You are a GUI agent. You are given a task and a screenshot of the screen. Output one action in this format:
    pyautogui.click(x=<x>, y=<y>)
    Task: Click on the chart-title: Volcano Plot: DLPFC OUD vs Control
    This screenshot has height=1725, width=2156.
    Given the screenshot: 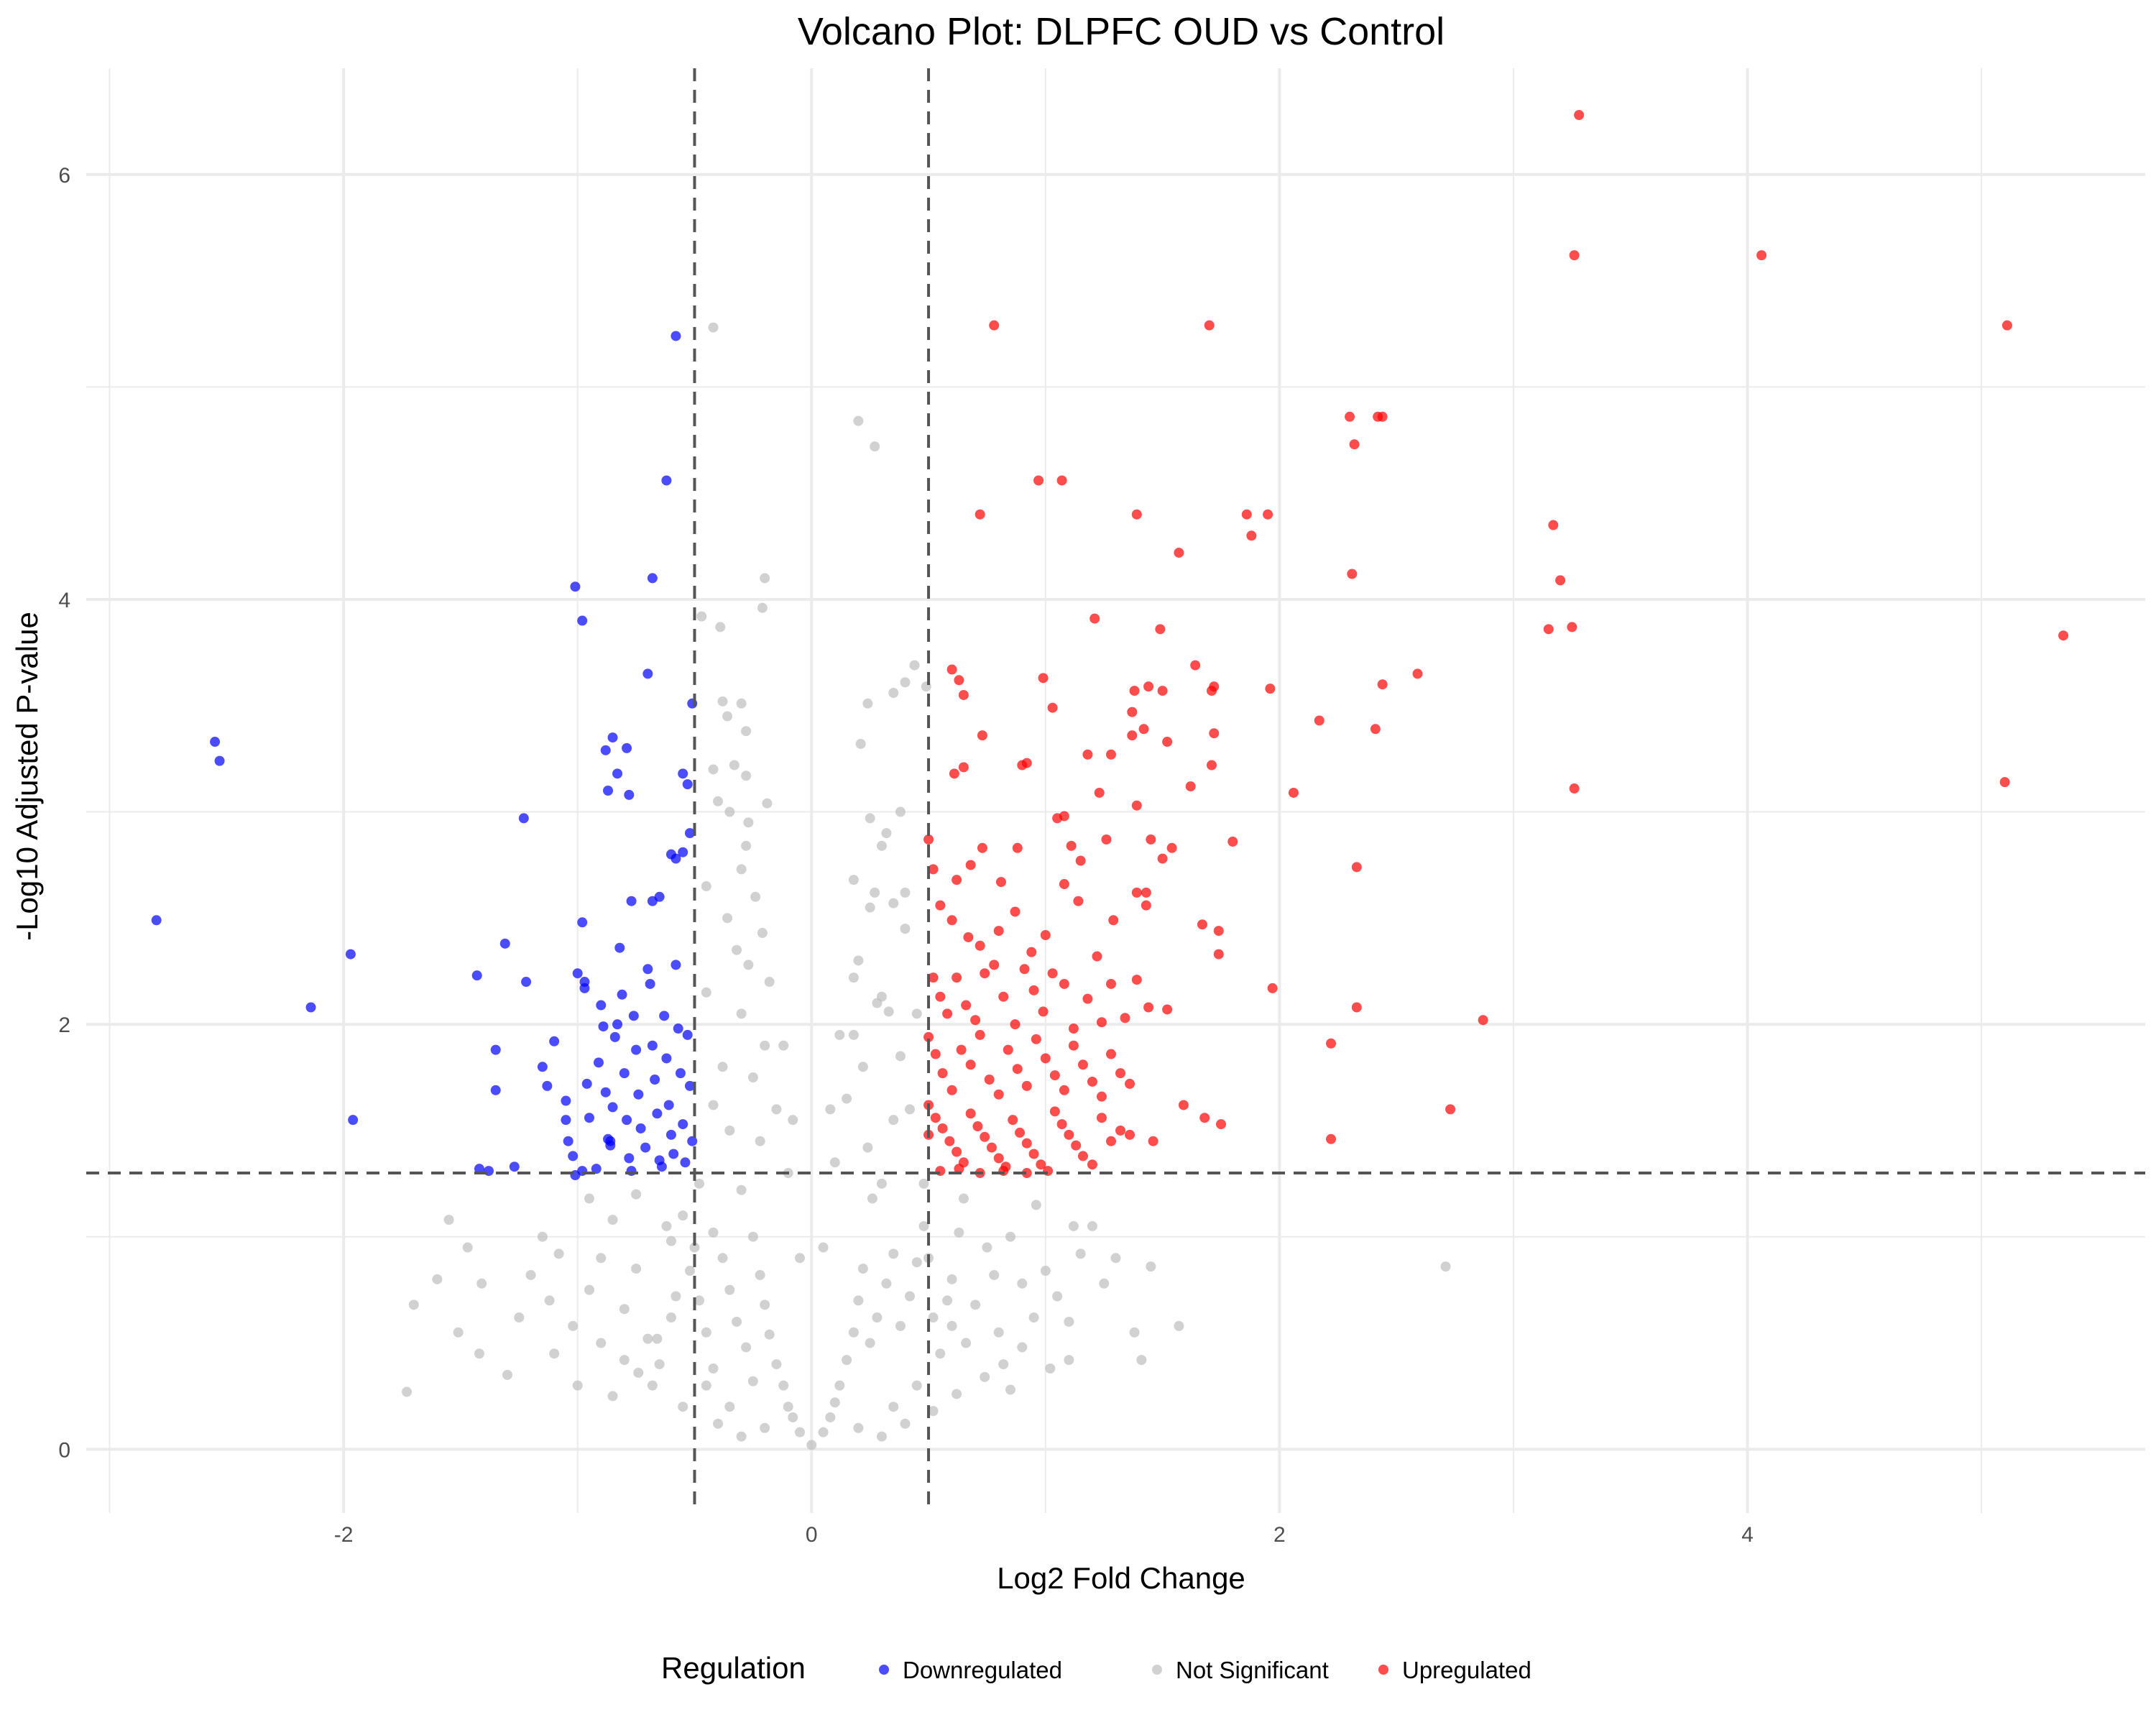 What is the action you would take?
    pyautogui.click(x=1121, y=31)
    